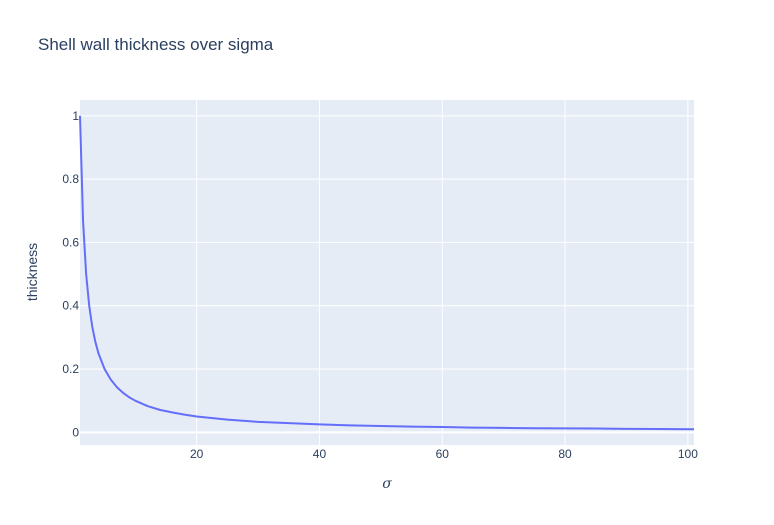 Image resolution: width=774 pixels, height=525 pixels. I want to click on chart-title: Shell wall thickness over sigma, so click(156, 44).